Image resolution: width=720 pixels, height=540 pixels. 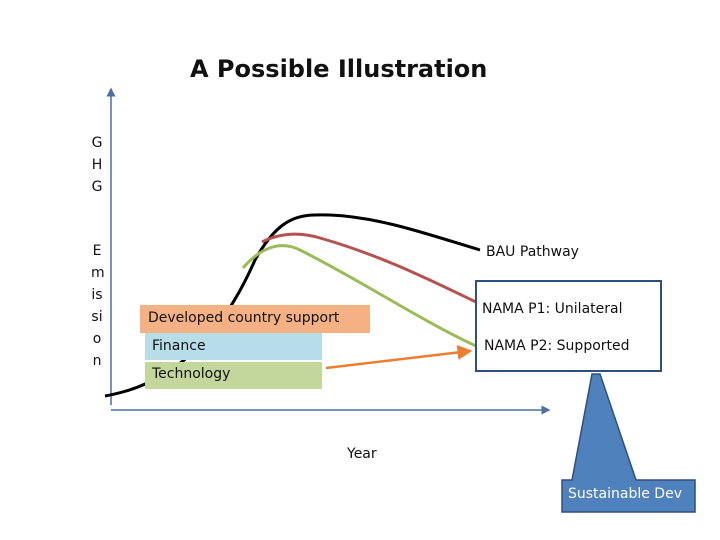 I want to click on p1-curve, so click(x=369, y=268).